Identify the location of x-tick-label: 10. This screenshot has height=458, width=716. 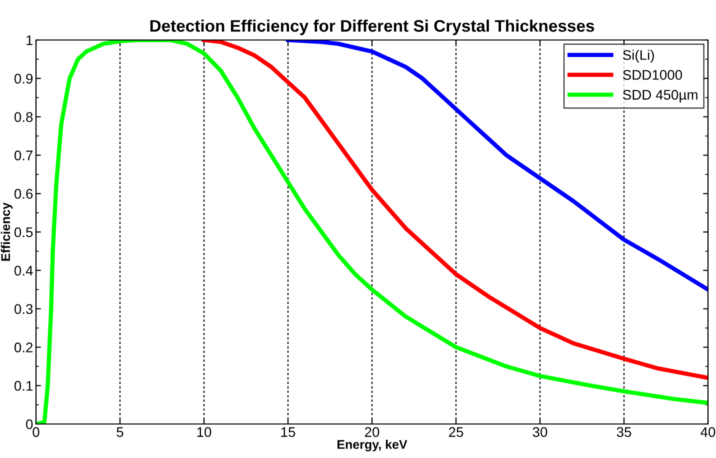
(204, 432).